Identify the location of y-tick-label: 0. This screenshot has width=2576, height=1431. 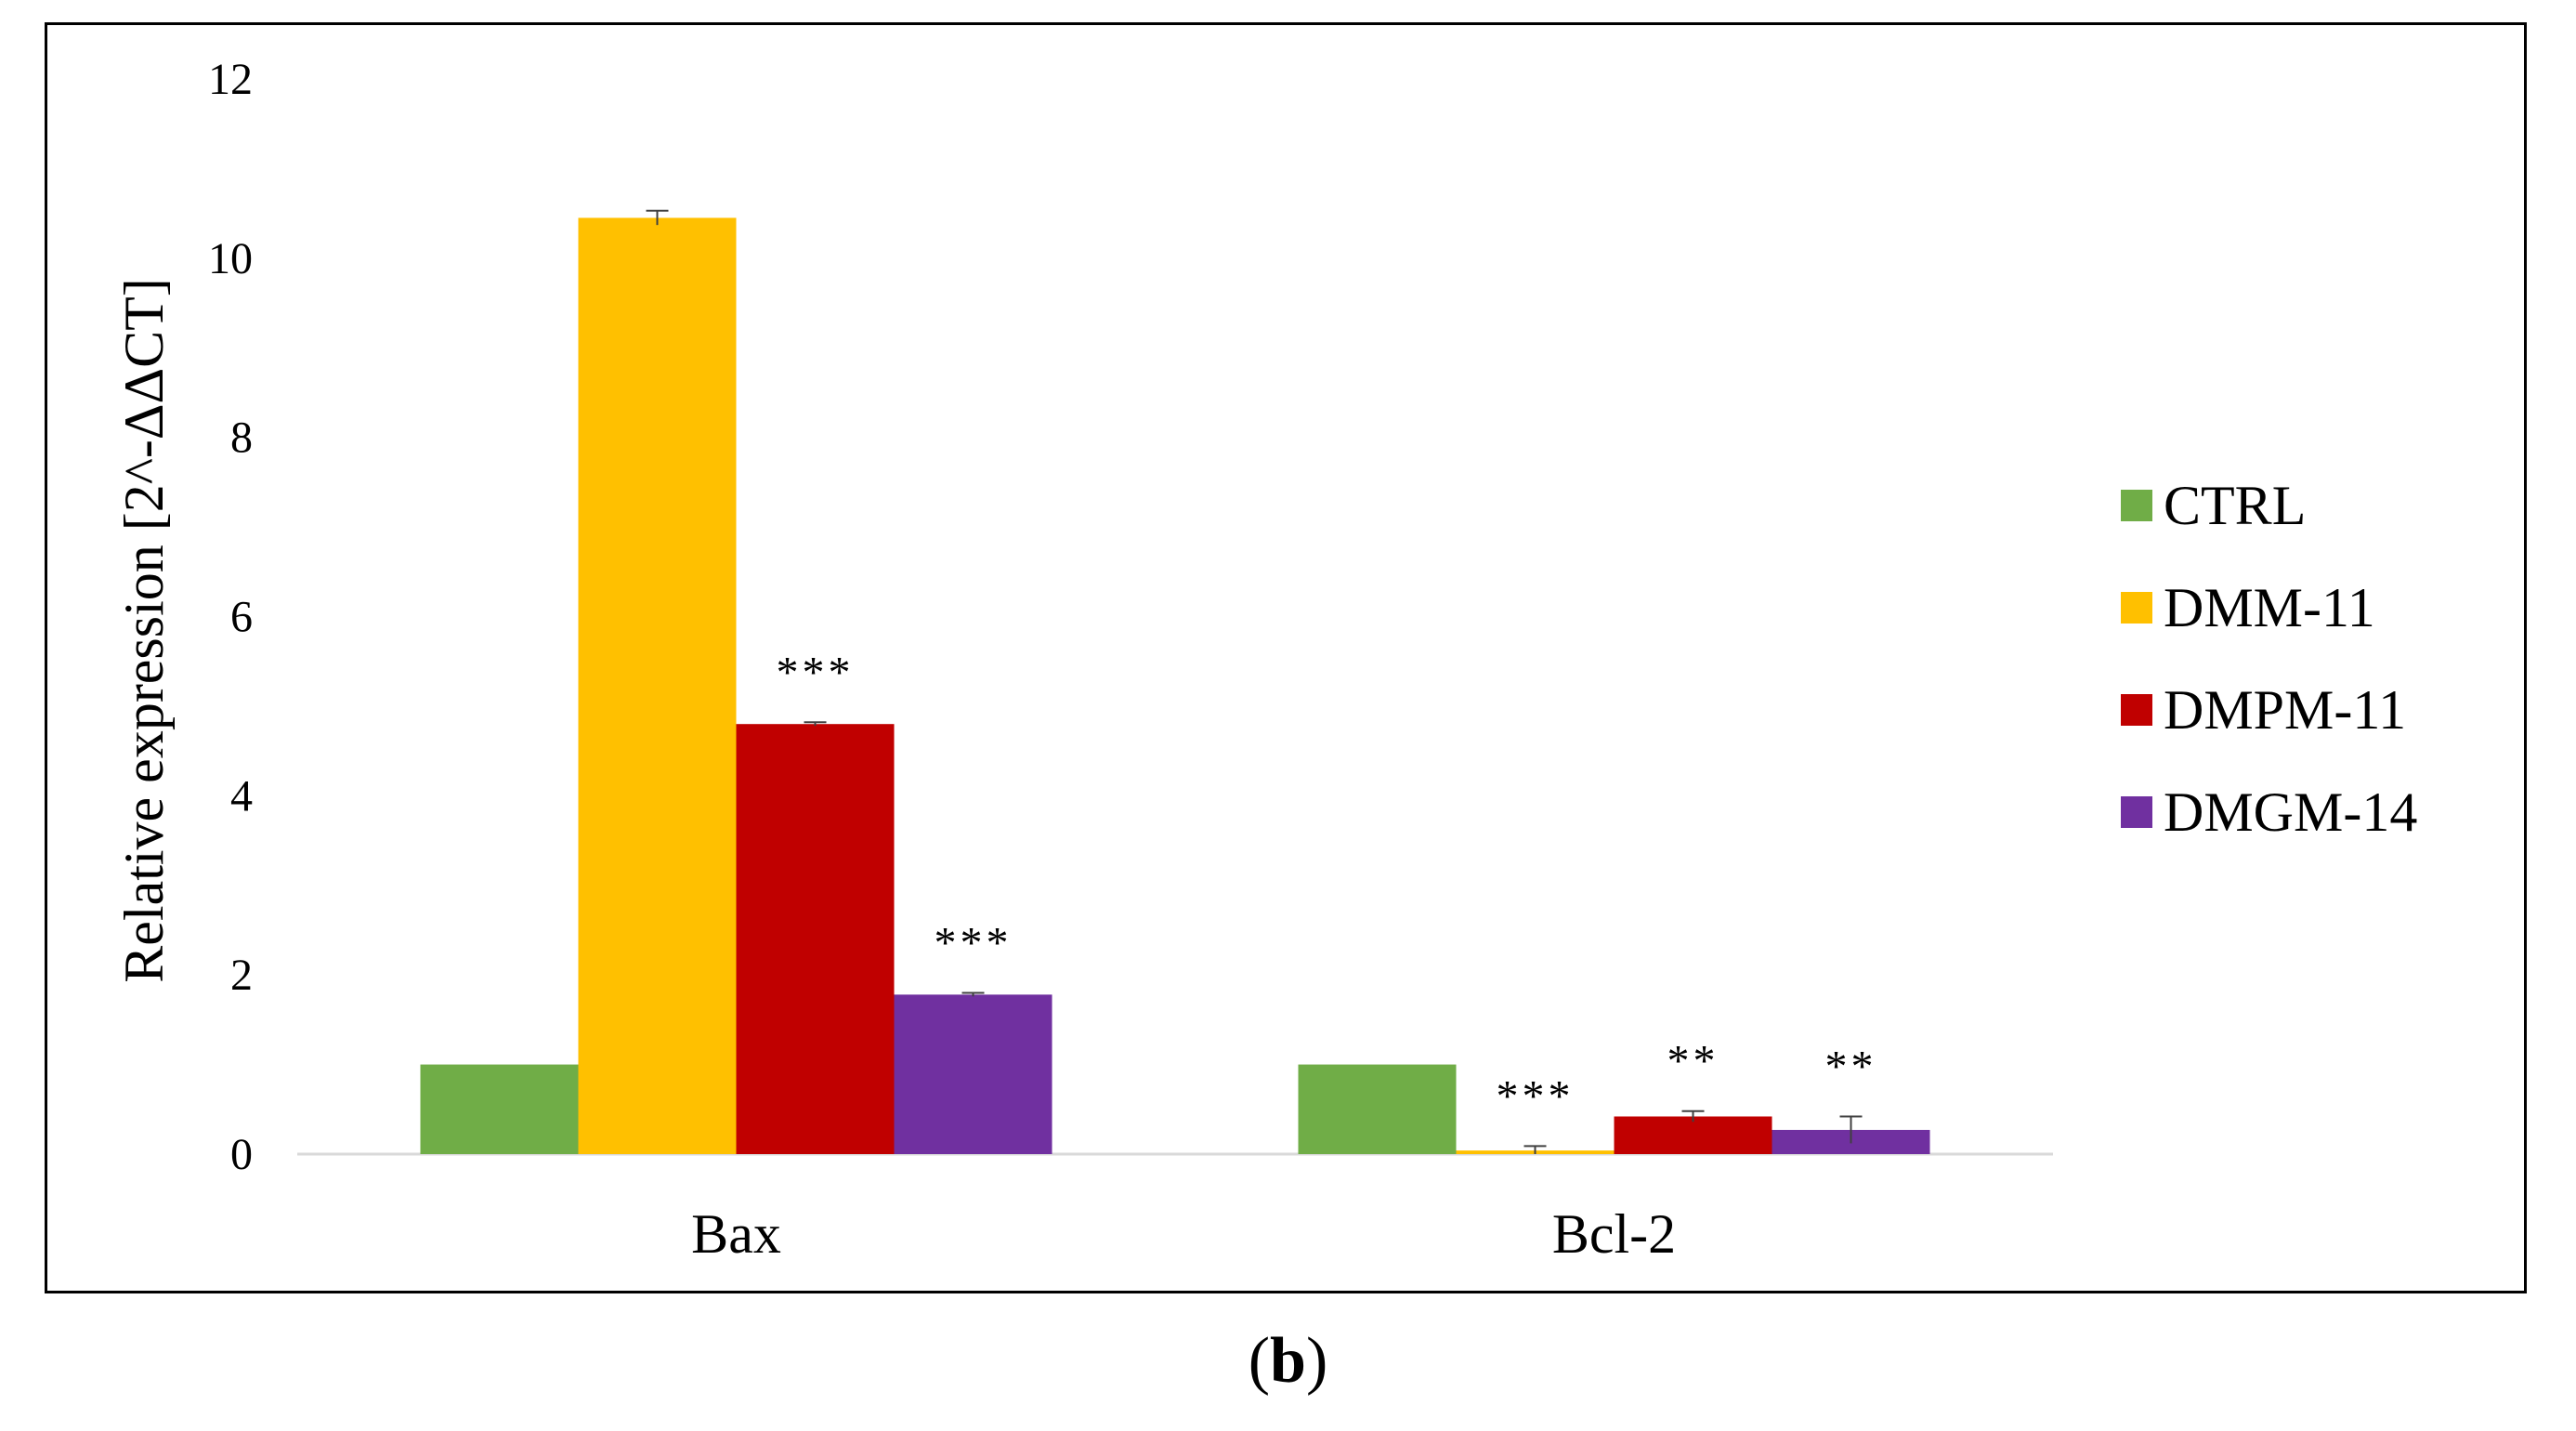
(241, 1154).